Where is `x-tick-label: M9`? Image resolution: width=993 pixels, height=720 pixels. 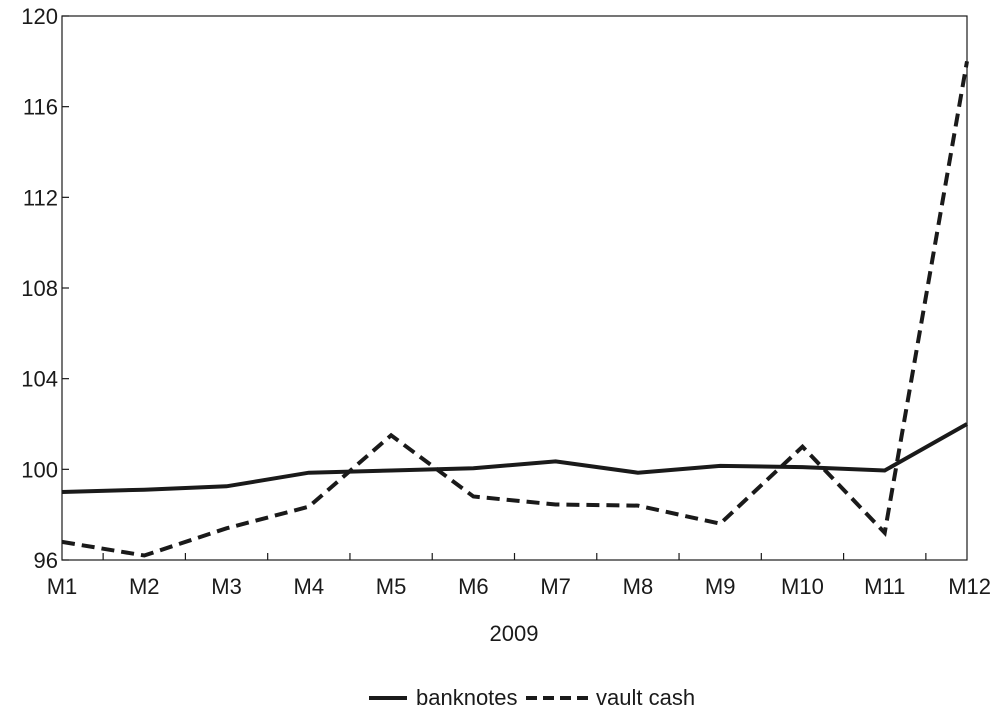 x-tick-label: M9 is located at coordinates (720, 586).